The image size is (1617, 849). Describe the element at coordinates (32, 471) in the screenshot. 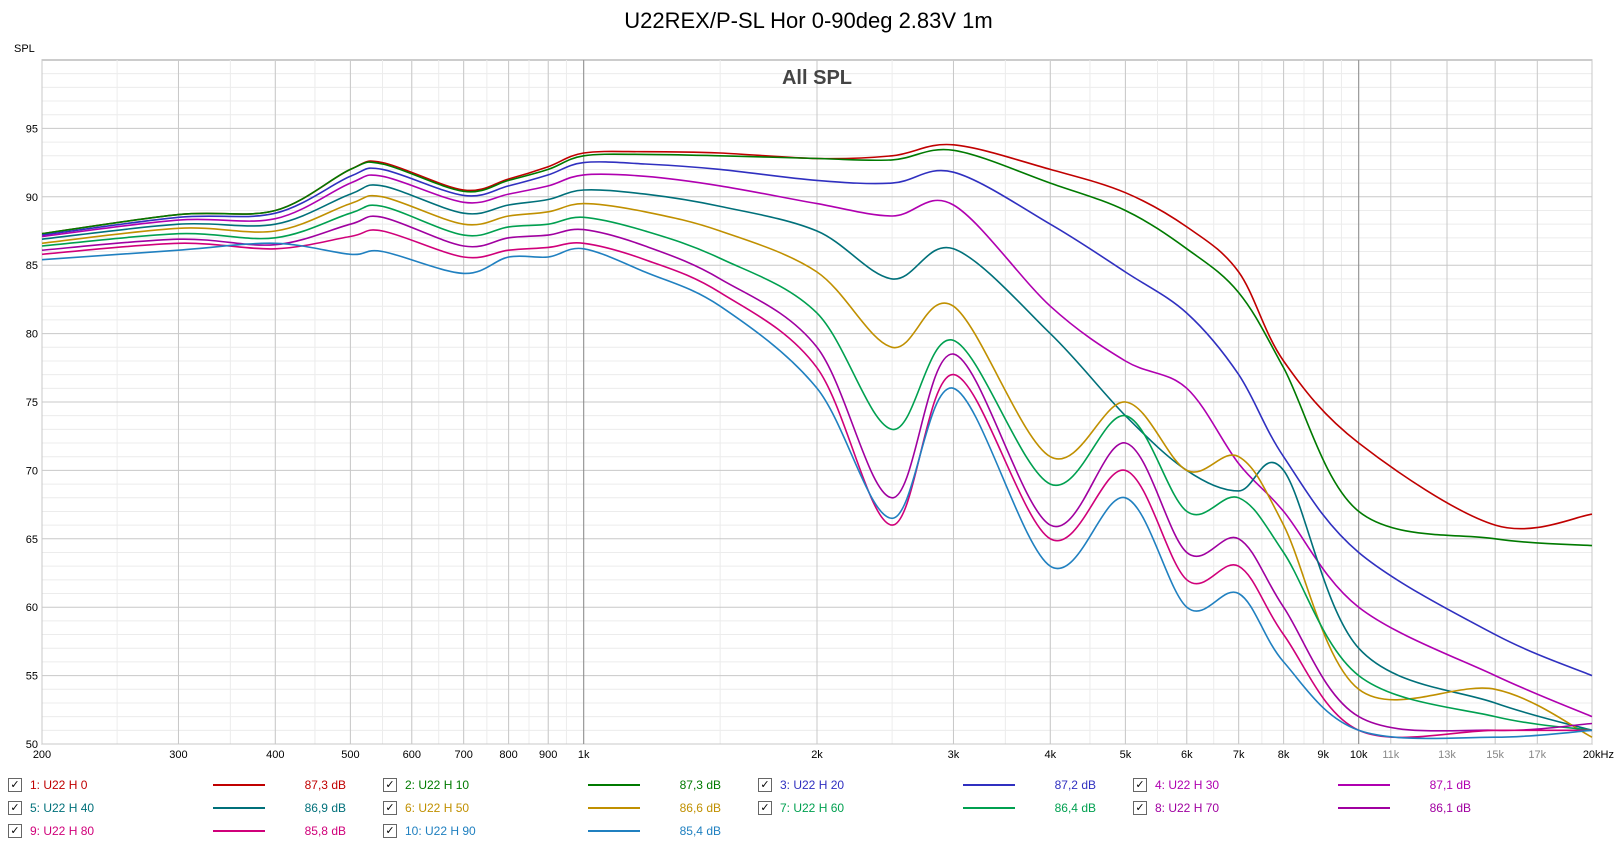

I see `y-tick-label: 70` at that location.